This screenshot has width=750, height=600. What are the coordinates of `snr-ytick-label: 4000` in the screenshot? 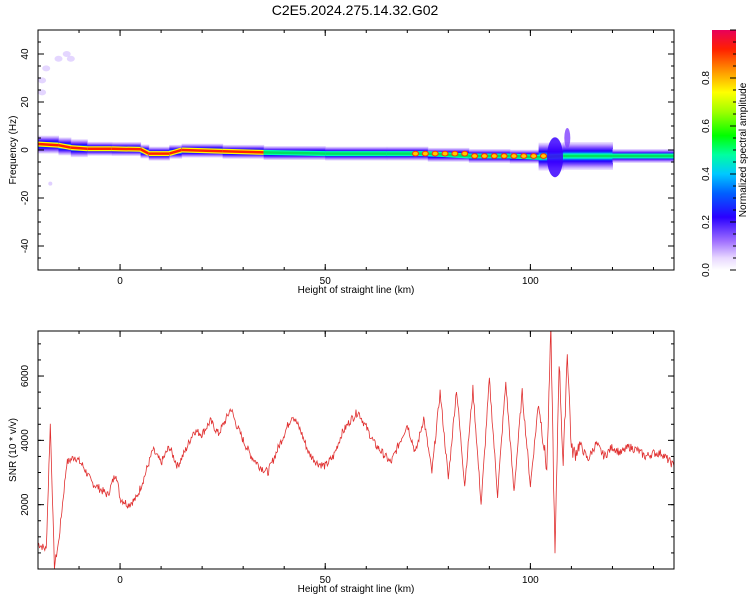 It's located at (25, 440).